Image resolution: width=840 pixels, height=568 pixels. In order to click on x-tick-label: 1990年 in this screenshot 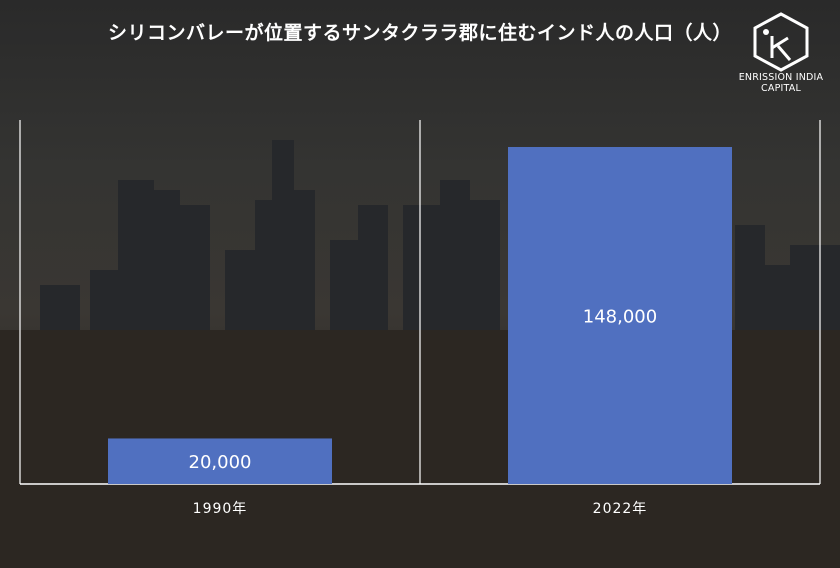, I will do `click(220, 509)`.